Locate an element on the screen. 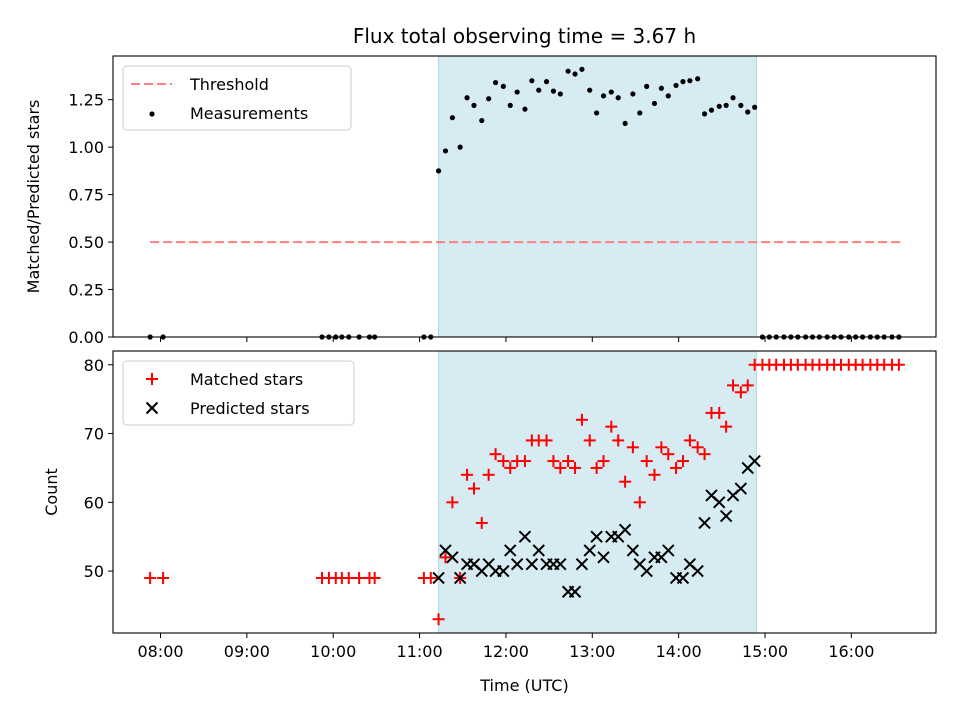  legend: Threshold Measurements is located at coordinates (237, 98).